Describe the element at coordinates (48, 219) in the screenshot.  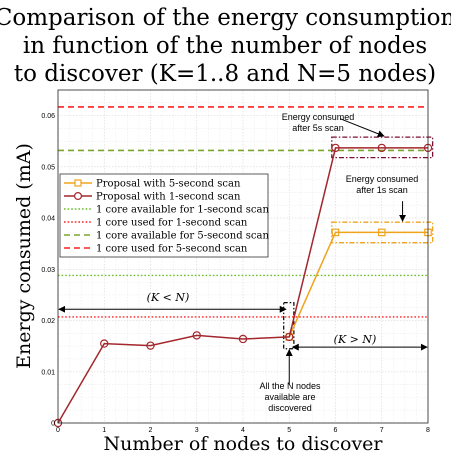
I see `y-tick-label: 0.04` at that location.